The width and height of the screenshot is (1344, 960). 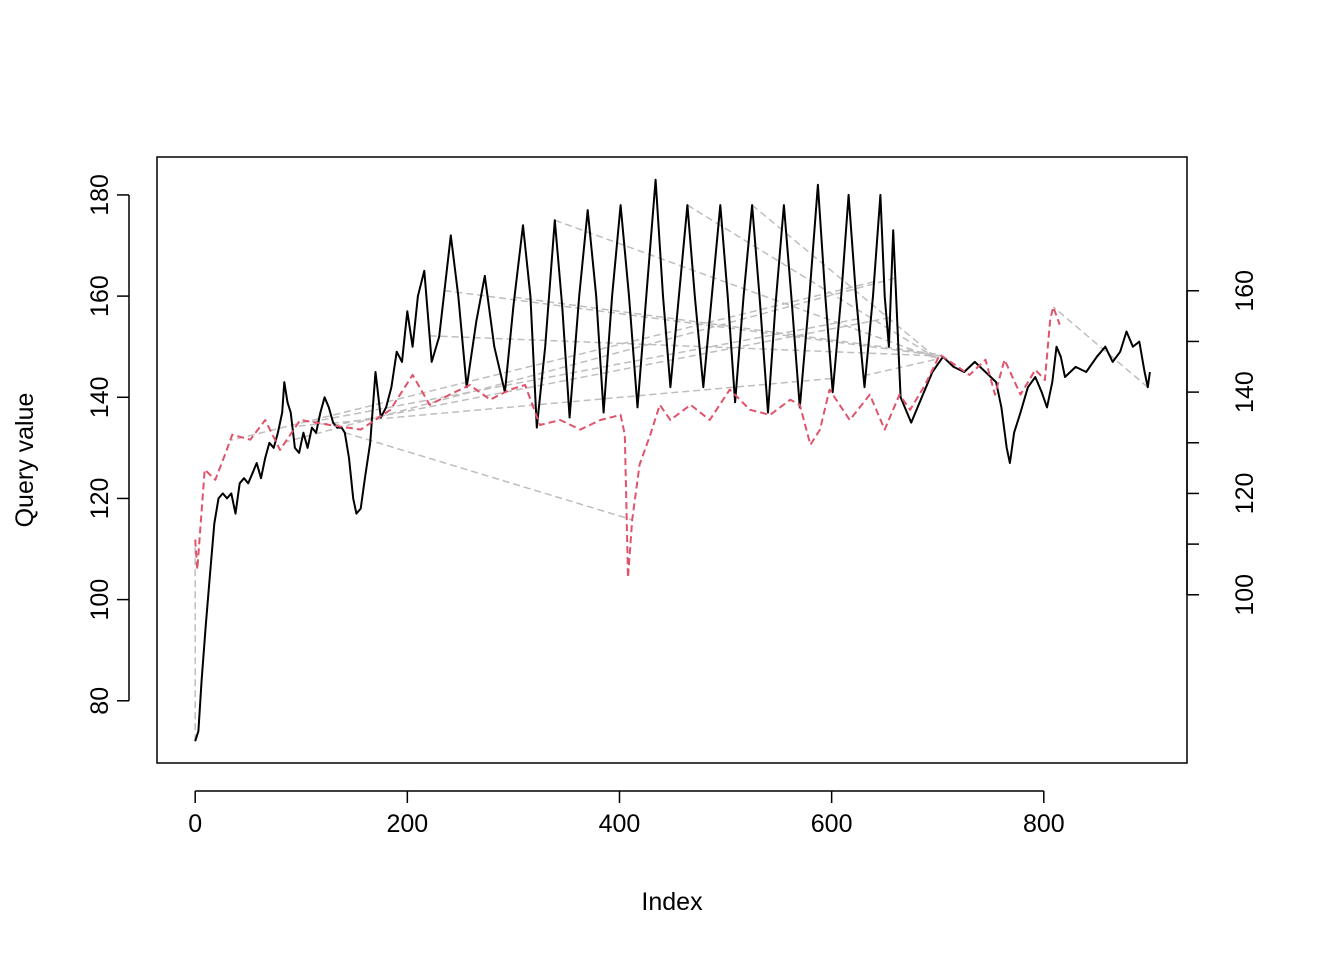 I want to click on y-tick-label: 120, so click(x=100, y=499).